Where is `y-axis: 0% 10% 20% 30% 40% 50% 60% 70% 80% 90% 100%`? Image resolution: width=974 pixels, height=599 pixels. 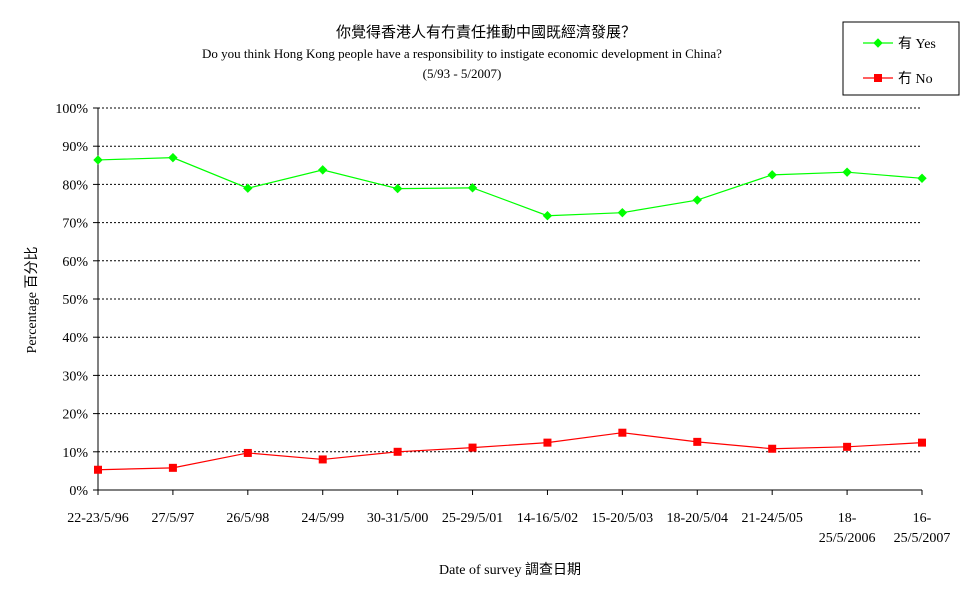
y-axis: 0% 10% 20% 30% 40% 50% 60% 70% 80% 90% 100% is located at coordinates (77, 300).